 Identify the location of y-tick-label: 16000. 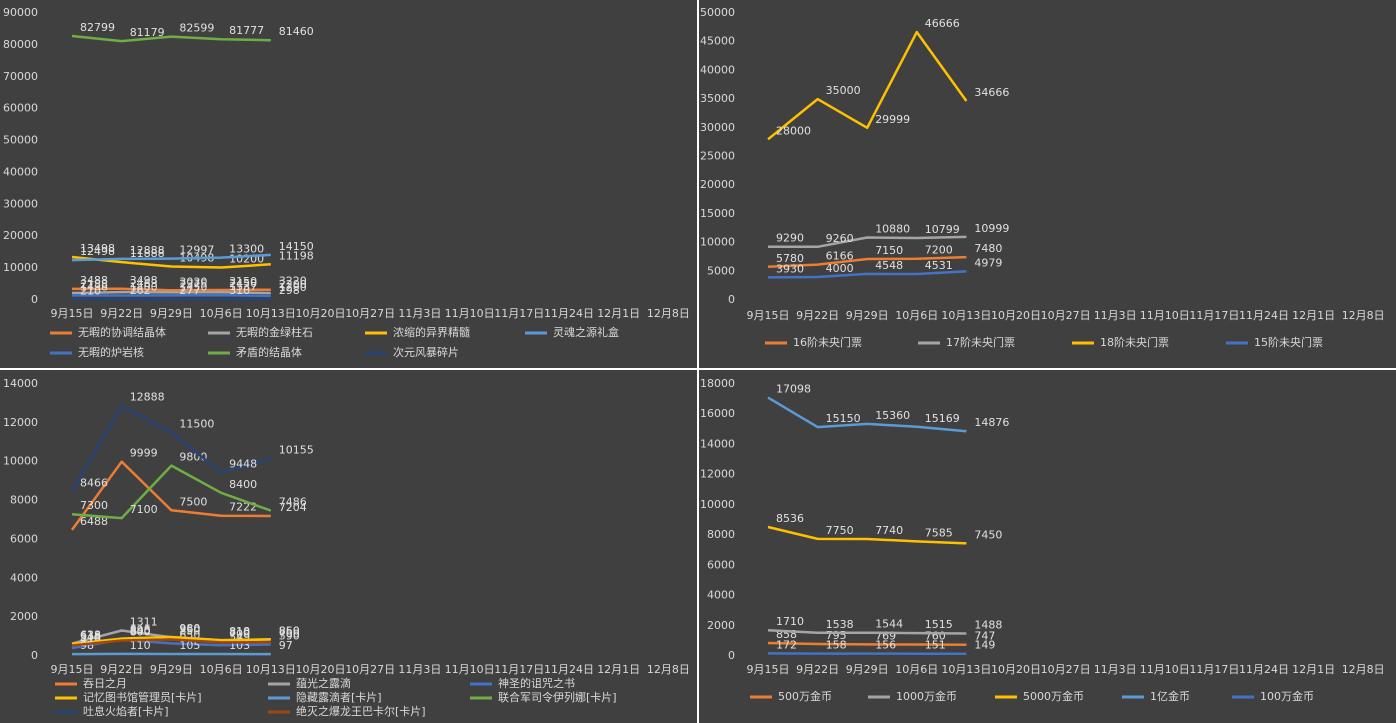
(717, 413).